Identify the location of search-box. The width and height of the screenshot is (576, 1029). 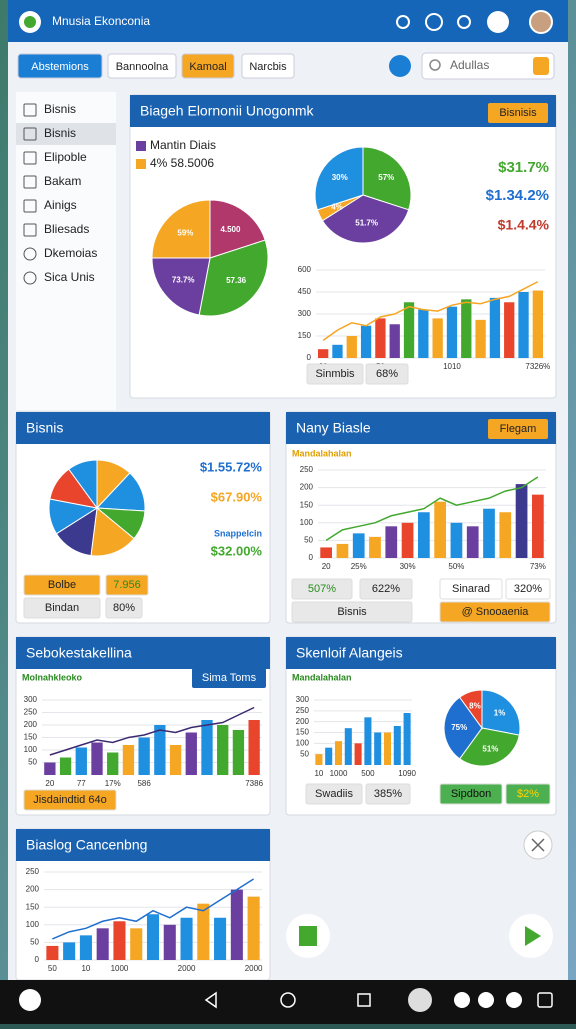
(488, 66).